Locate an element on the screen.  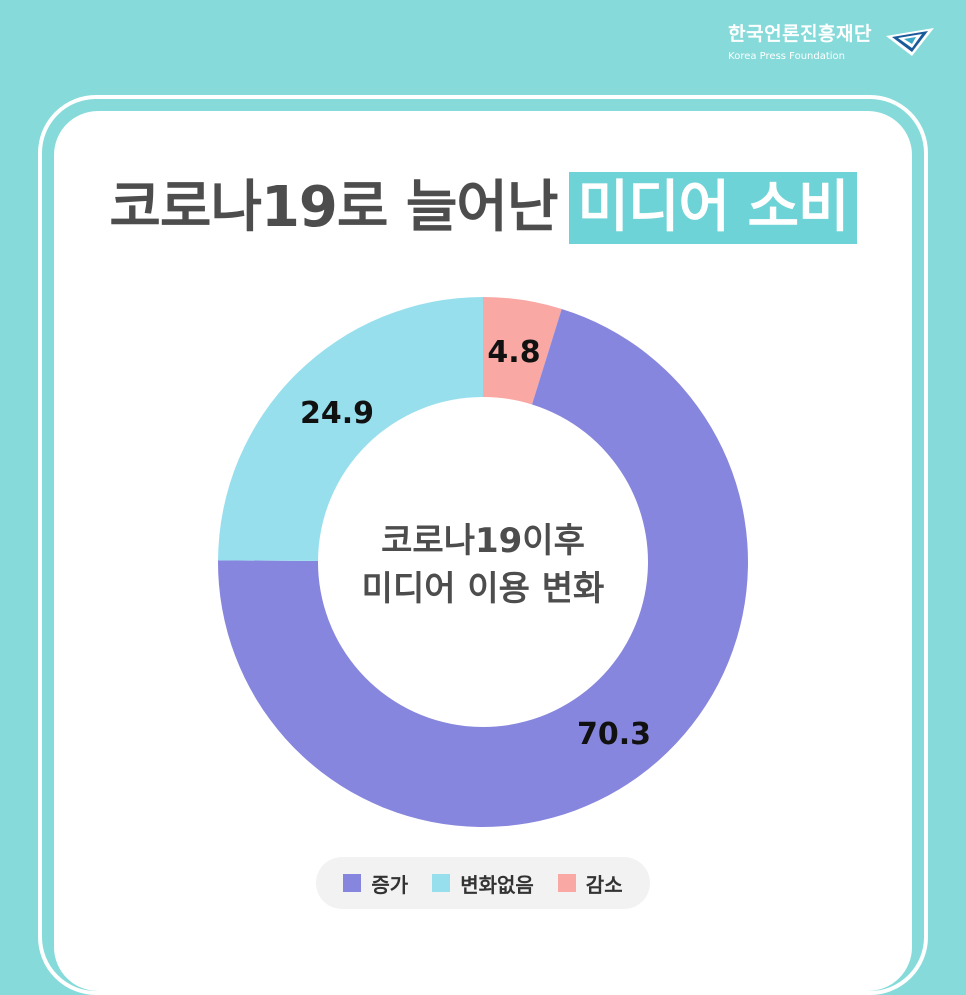
brand-text: 한국언론진흥재단 Korea Press Foundation is located at coordinates (800, 43).